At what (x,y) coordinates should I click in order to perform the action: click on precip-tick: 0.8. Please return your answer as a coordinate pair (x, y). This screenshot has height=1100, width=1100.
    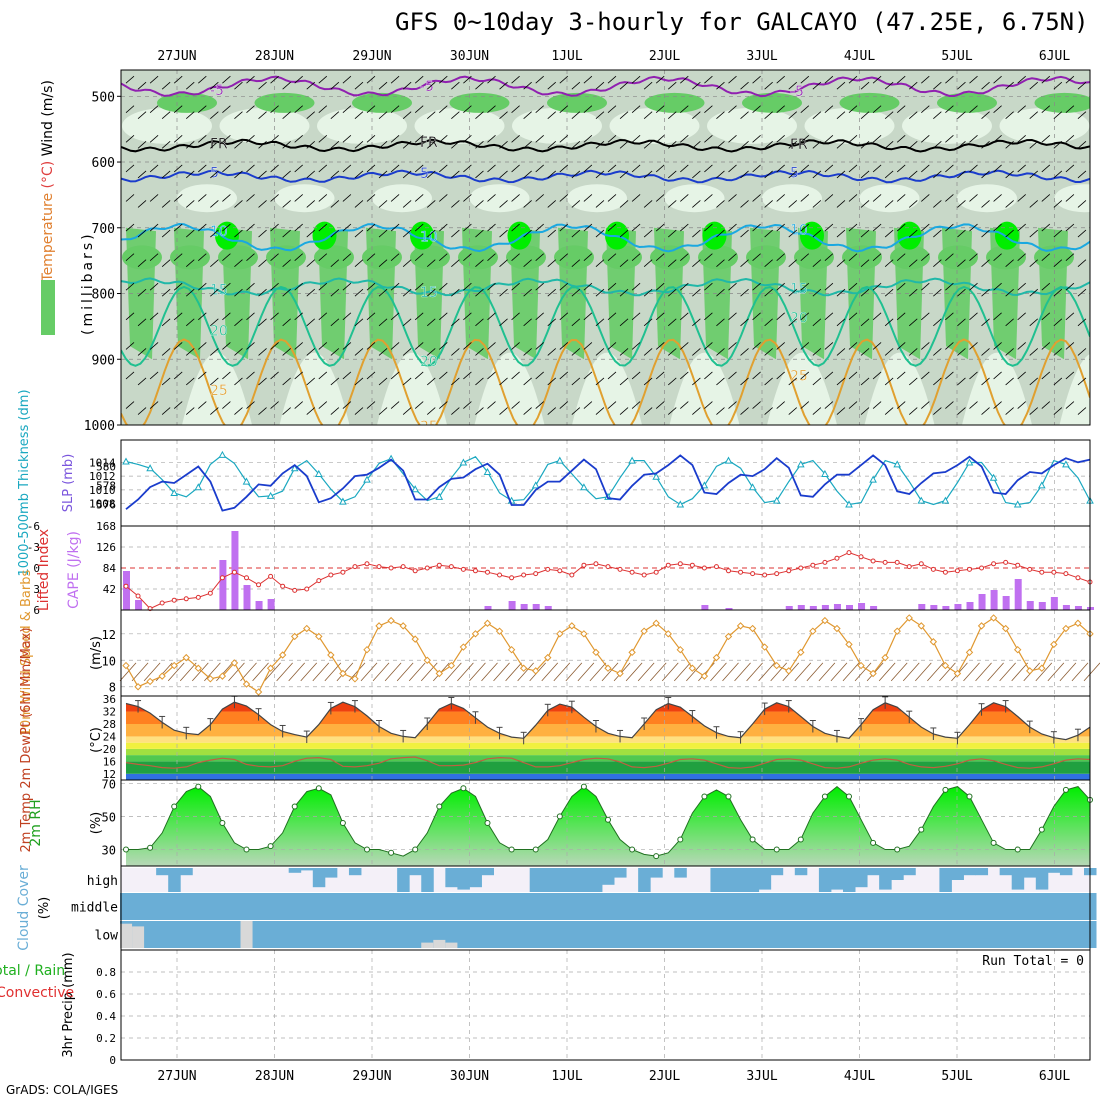
    Looking at the image, I should click on (106, 972).